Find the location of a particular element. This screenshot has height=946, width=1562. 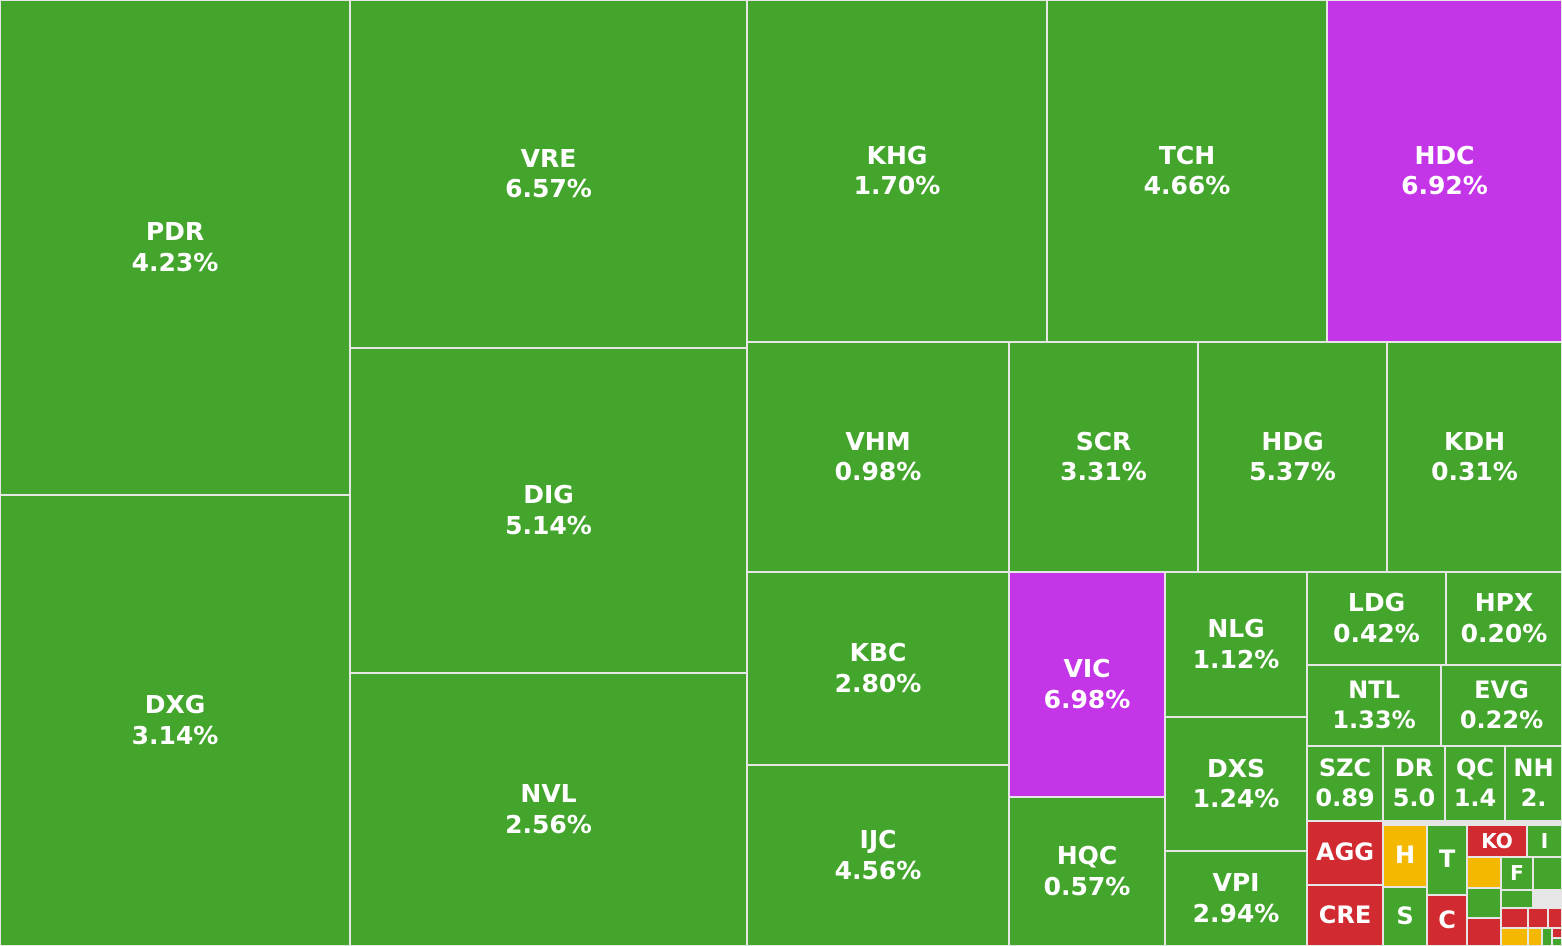

tile-symbol: NLG is located at coordinates (1236, 628).